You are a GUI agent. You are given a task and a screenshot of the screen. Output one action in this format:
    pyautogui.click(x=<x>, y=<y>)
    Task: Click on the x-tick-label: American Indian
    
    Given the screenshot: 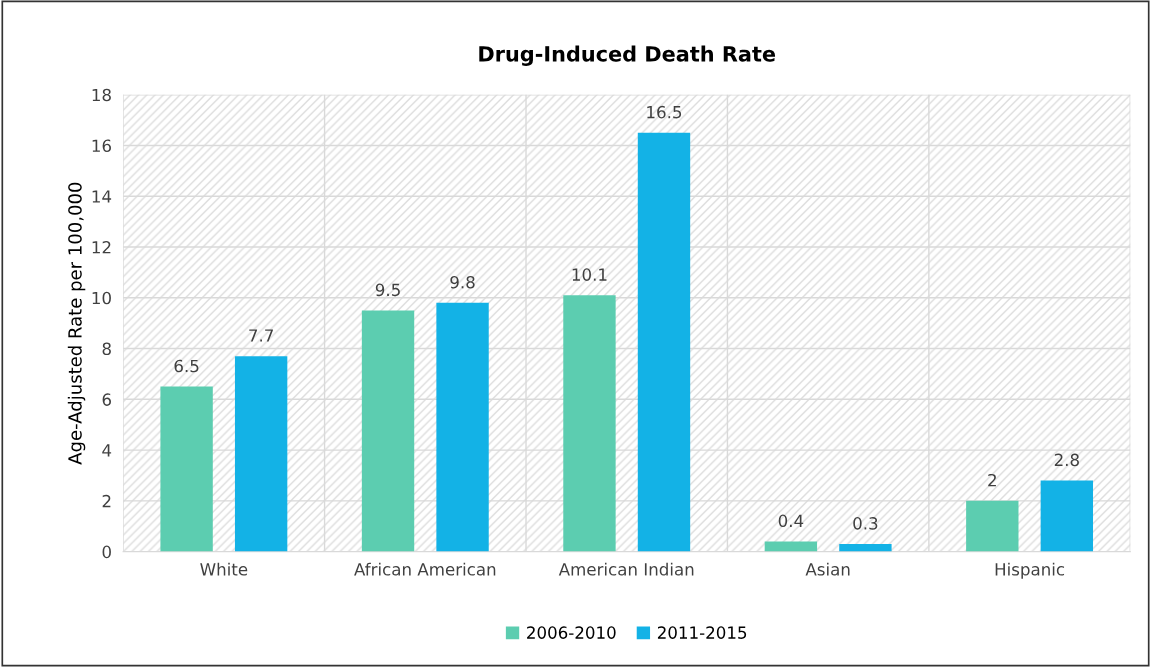 What is the action you would take?
    pyautogui.click(x=626, y=569)
    